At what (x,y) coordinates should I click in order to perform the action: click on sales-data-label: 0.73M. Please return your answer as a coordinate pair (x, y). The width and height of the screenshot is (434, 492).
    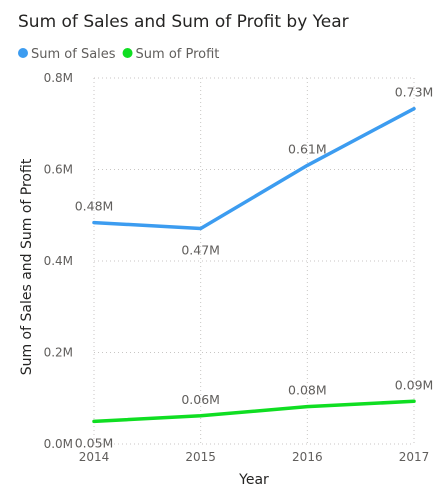
    Looking at the image, I should click on (414, 92).